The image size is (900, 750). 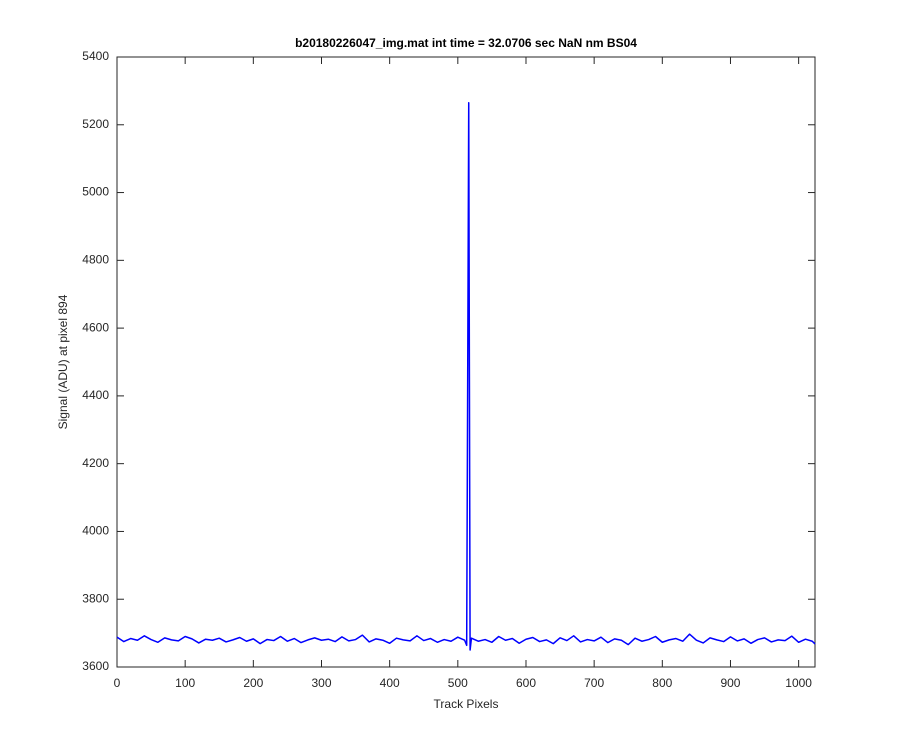 What do you see at coordinates (63, 361) in the screenshot?
I see `y-axis-label: Signal (ADU) at pixel 894` at bounding box center [63, 361].